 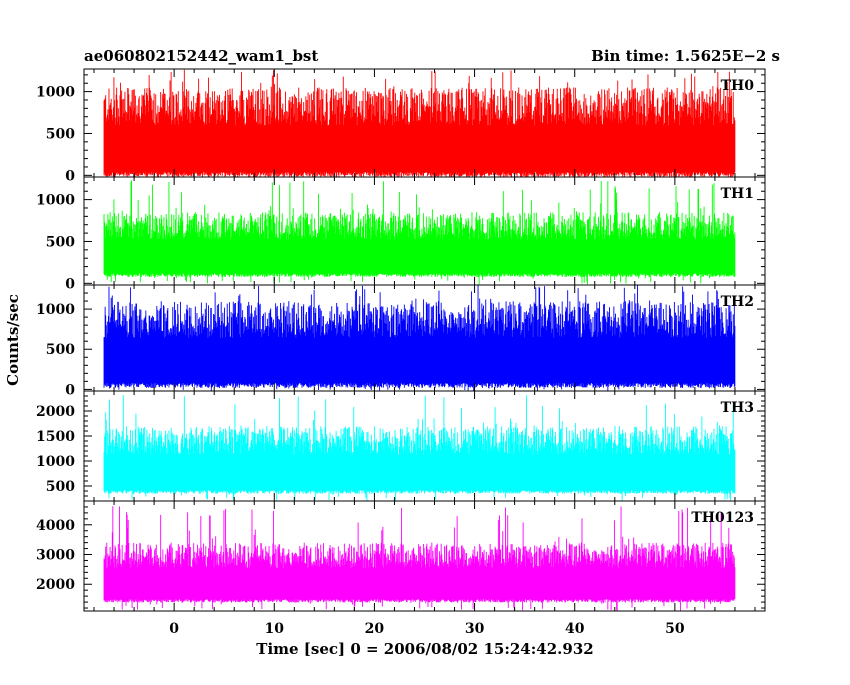 What do you see at coordinates (419, 472) in the screenshot?
I see `series-core-th3` at bounding box center [419, 472].